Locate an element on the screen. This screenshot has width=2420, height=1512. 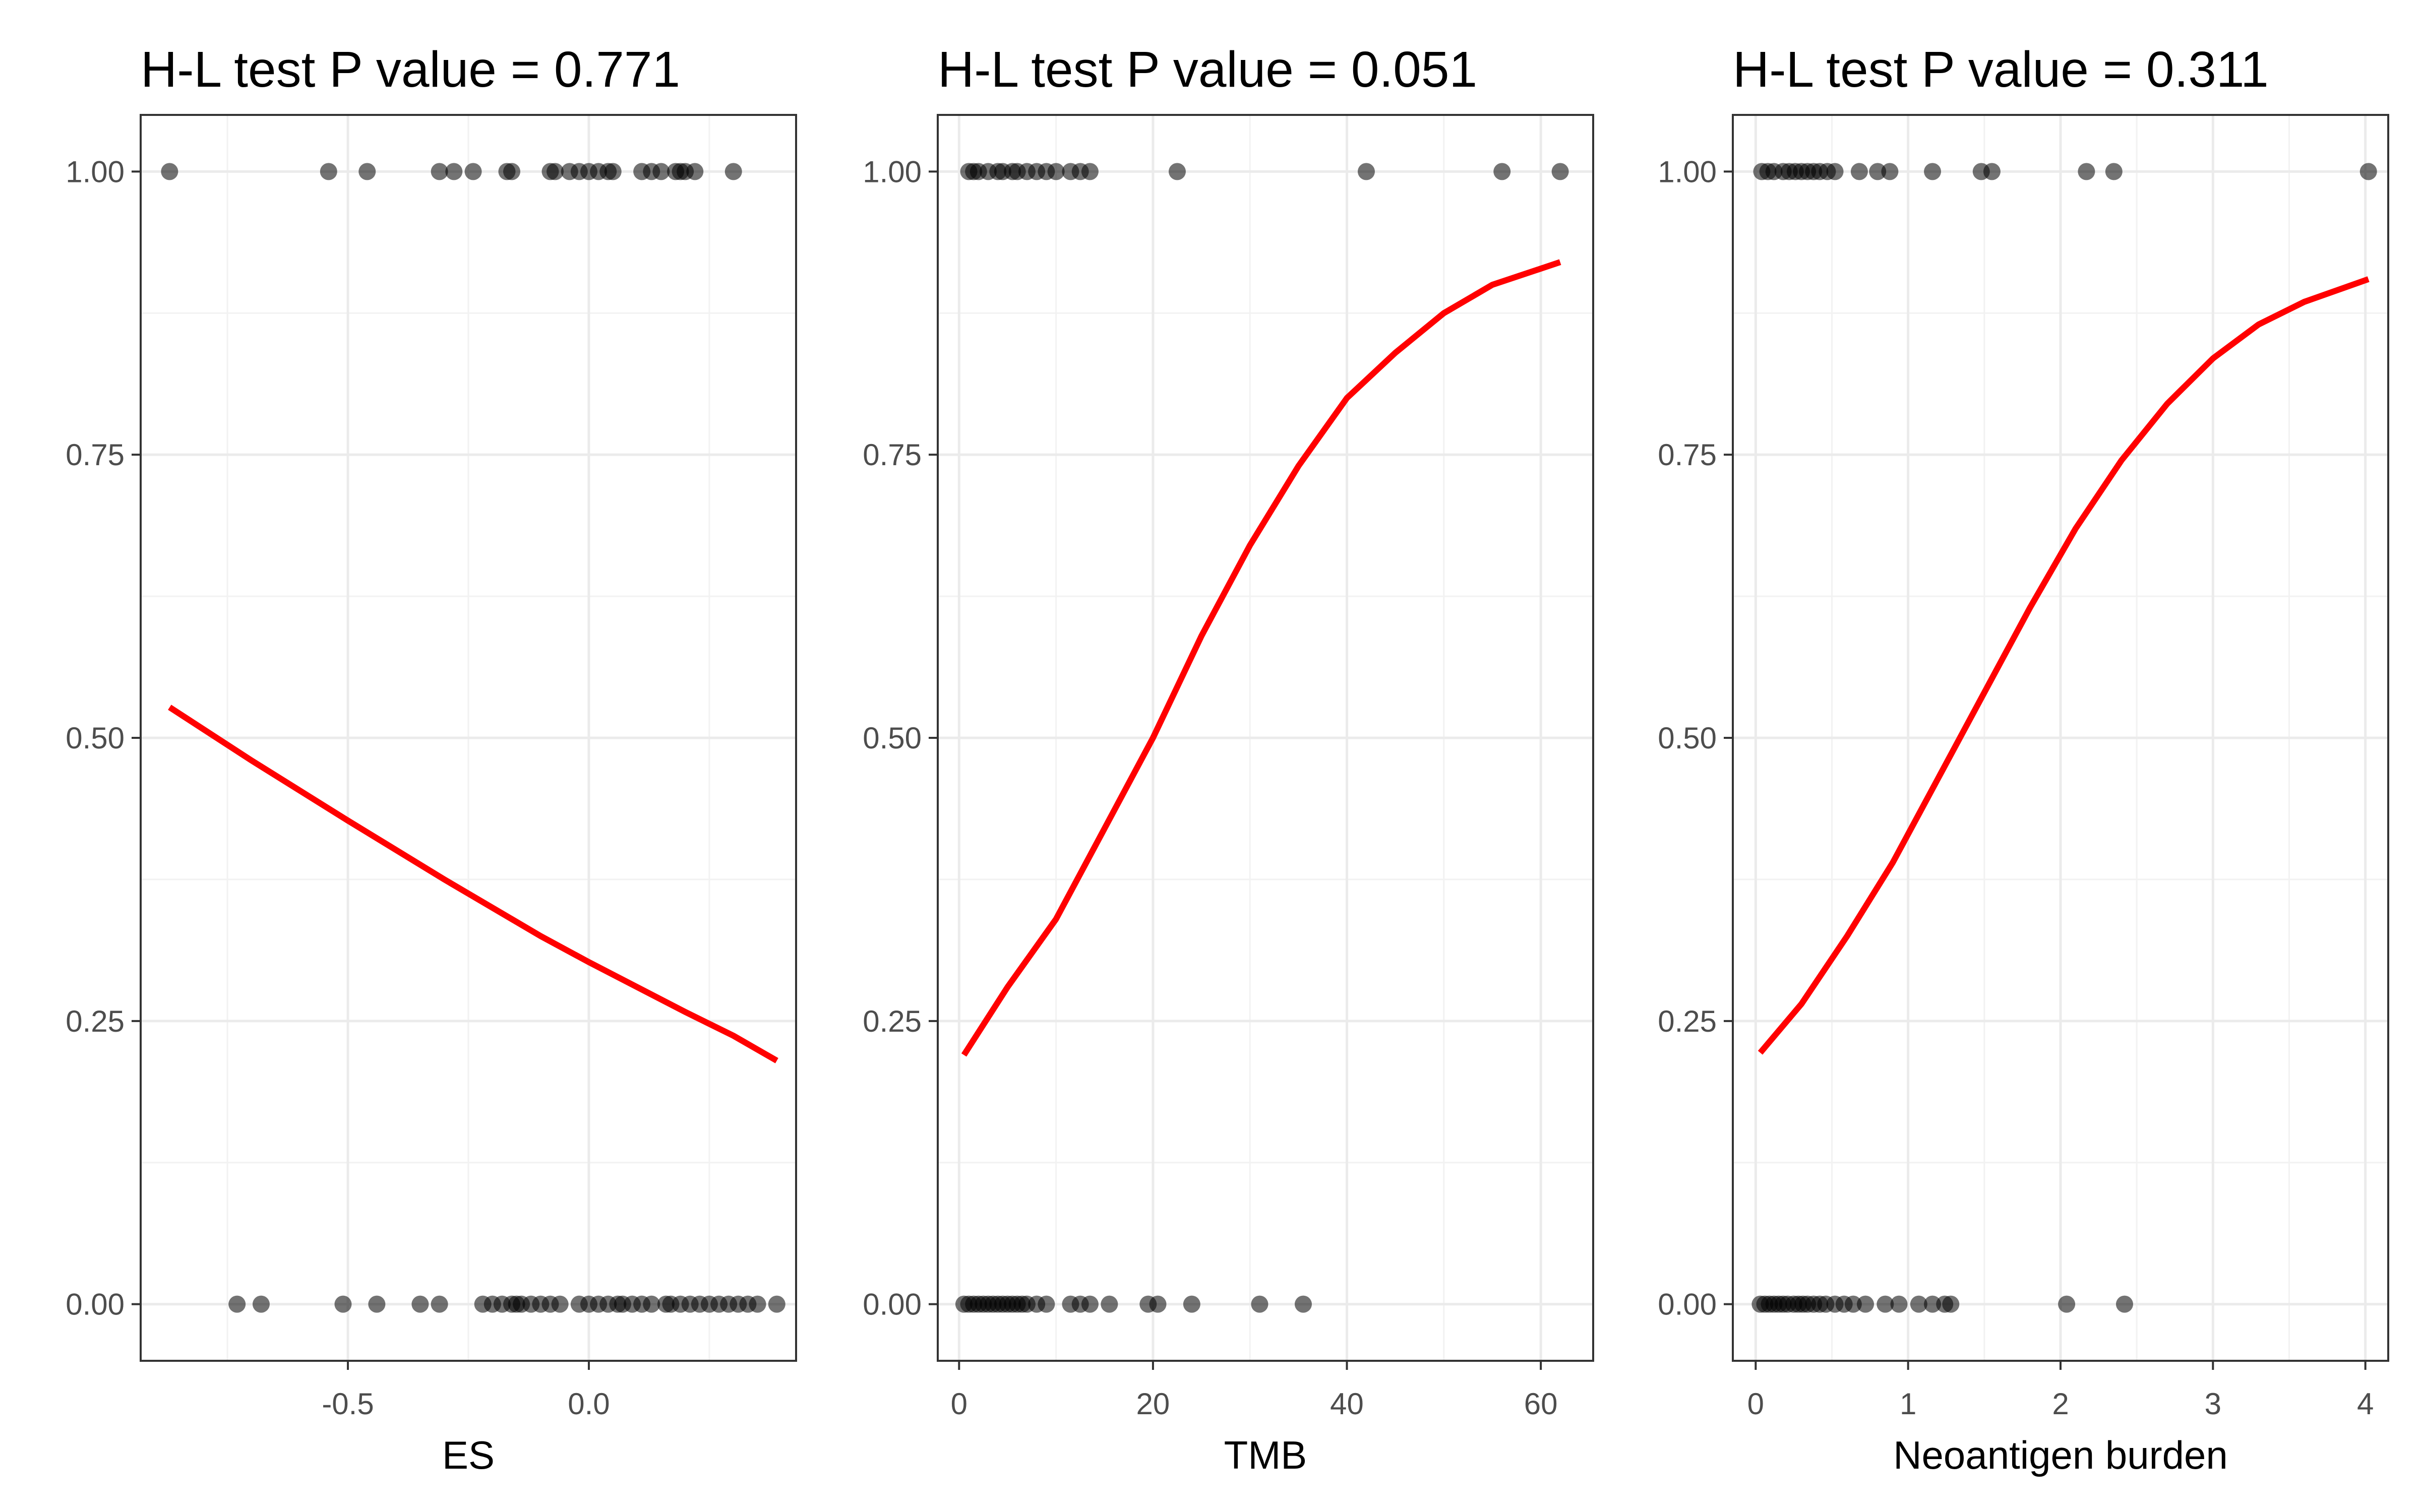
x-tick-label: 3 is located at coordinates (2213, 1404).